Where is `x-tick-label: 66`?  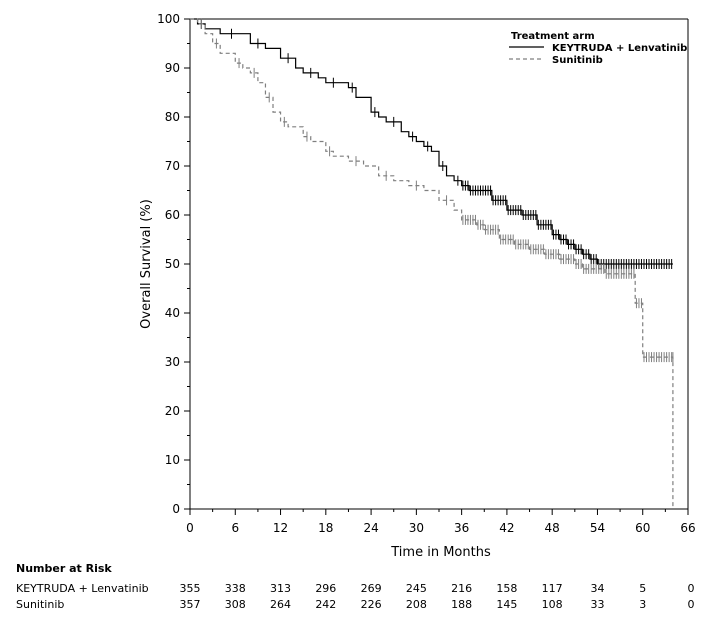
x-tick-label: 66 is located at coordinates (687, 528).